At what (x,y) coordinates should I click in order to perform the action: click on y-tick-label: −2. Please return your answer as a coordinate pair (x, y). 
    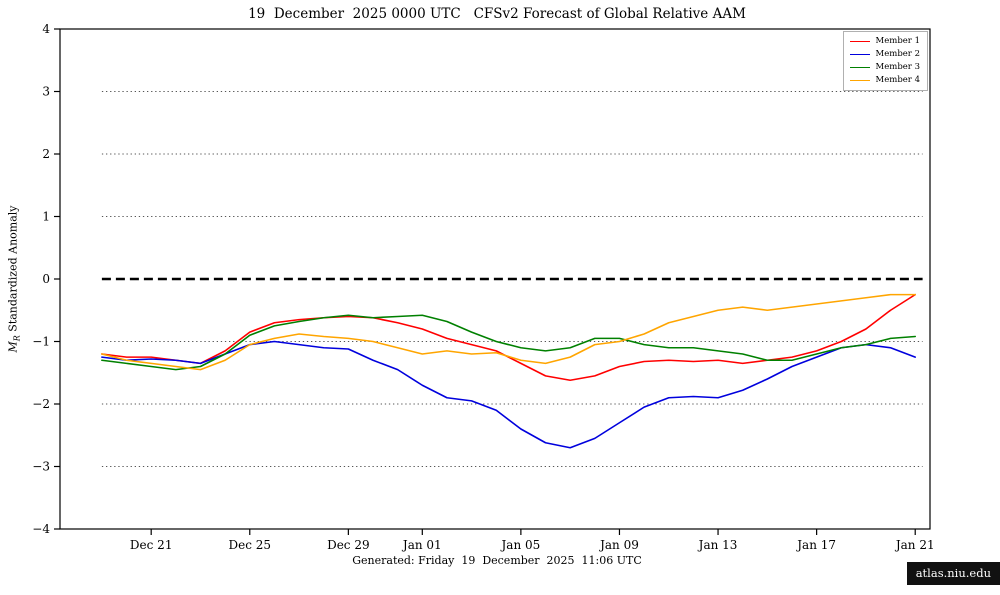
    Looking at the image, I should click on (41, 404).